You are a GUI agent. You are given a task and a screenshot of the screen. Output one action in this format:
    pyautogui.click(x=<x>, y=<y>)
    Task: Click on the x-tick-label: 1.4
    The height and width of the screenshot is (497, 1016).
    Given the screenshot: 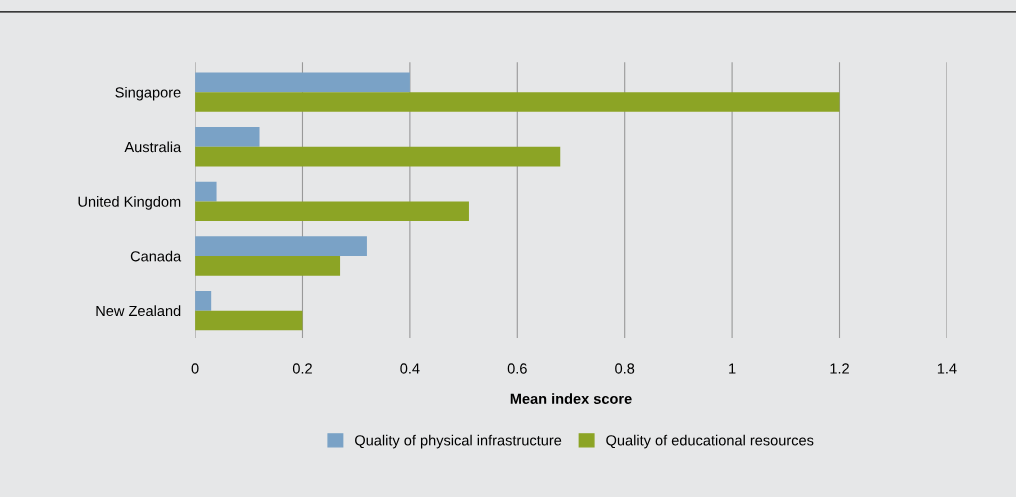 What is the action you would take?
    pyautogui.click(x=947, y=368)
    